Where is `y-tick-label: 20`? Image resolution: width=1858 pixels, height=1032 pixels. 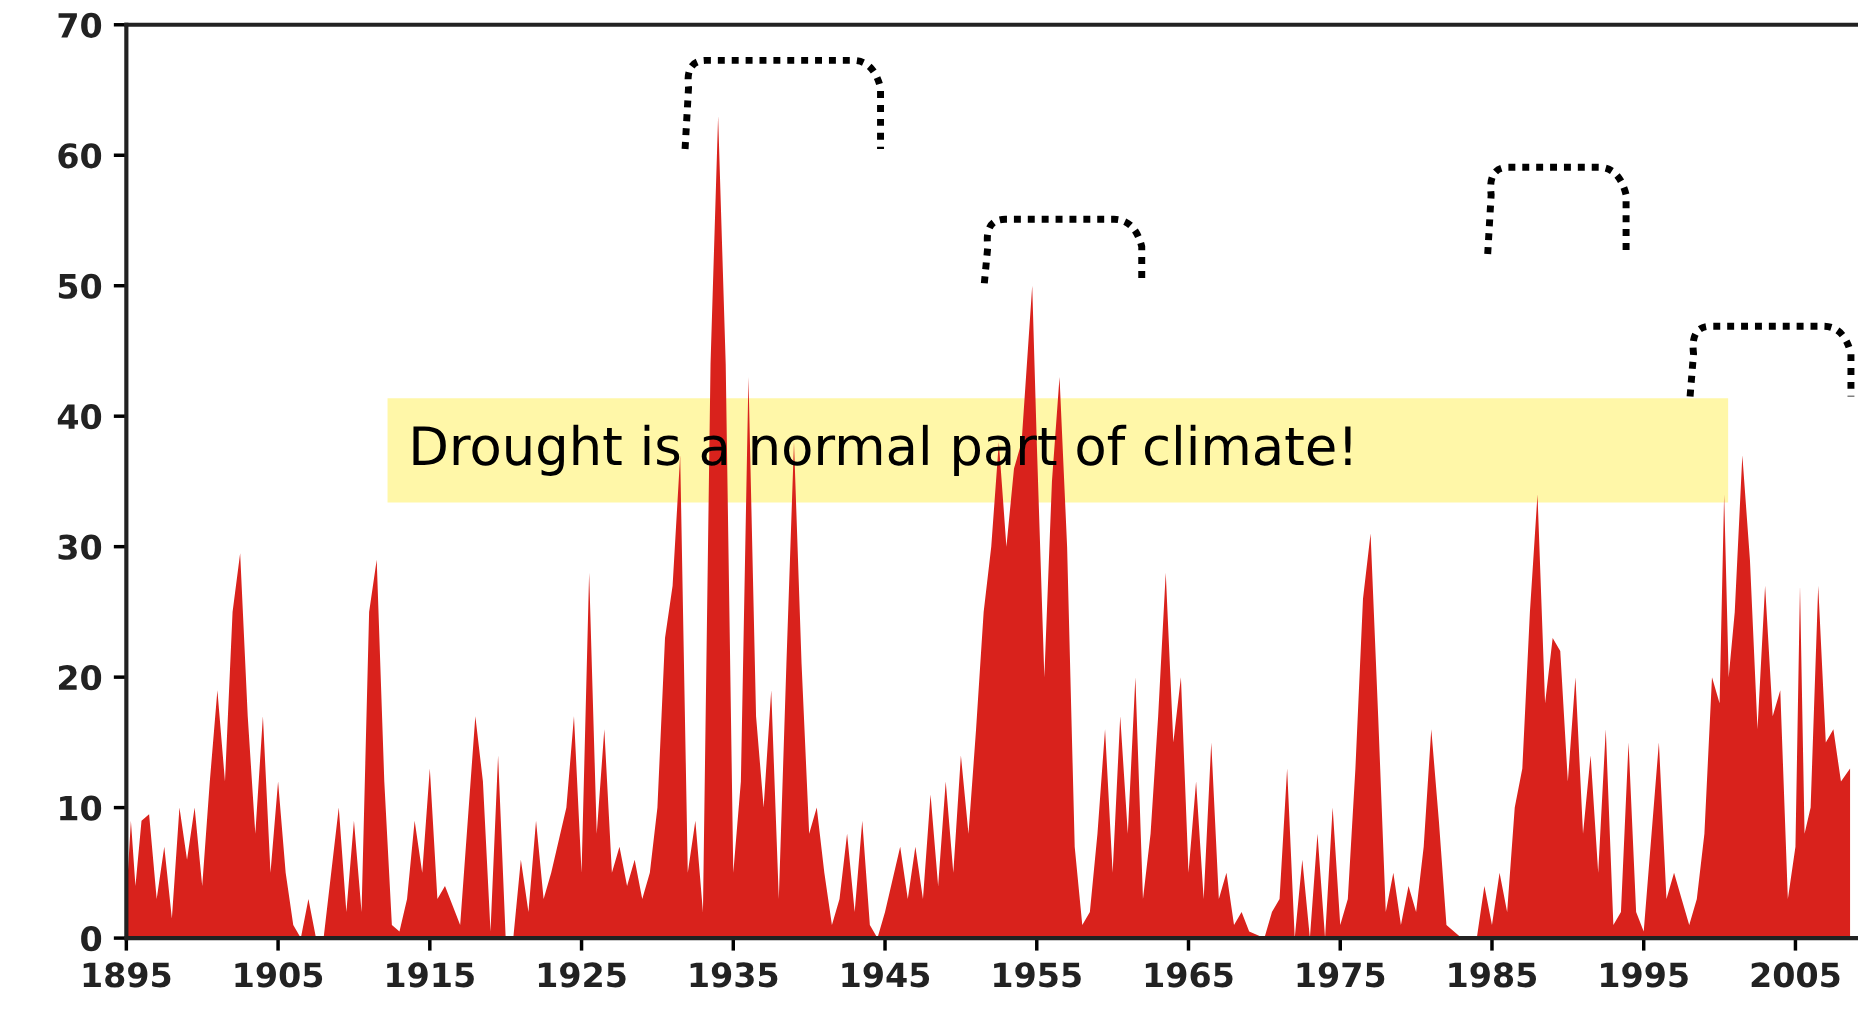 y-tick-label: 20 is located at coordinates (80, 678).